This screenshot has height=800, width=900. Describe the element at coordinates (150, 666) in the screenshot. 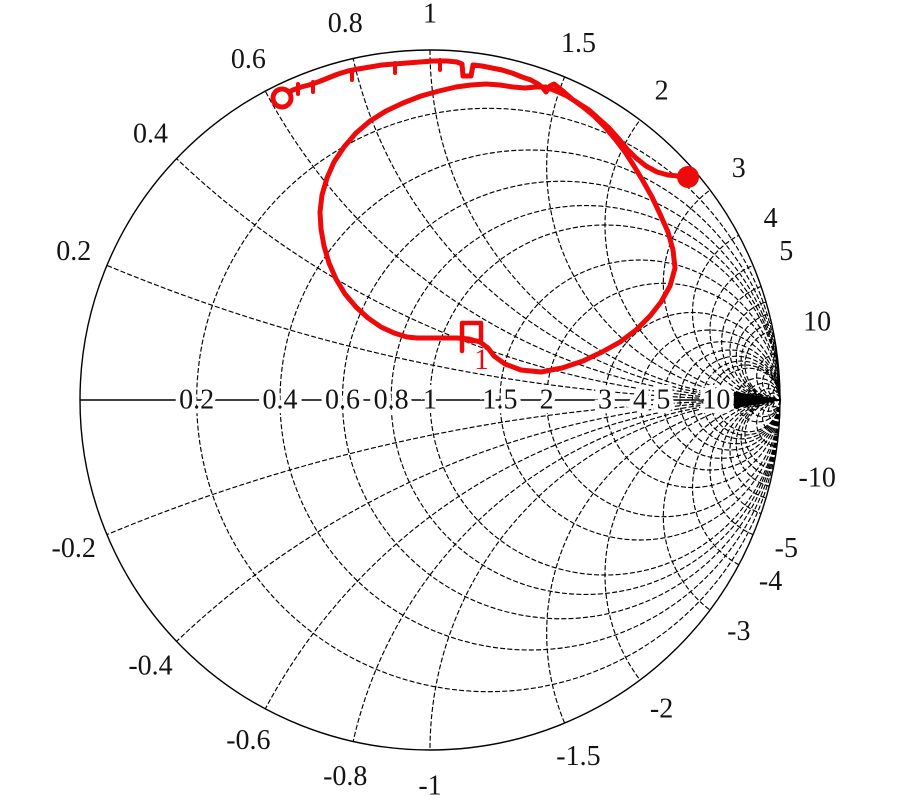

I see `reactance-label--0.4: -0.4` at that location.